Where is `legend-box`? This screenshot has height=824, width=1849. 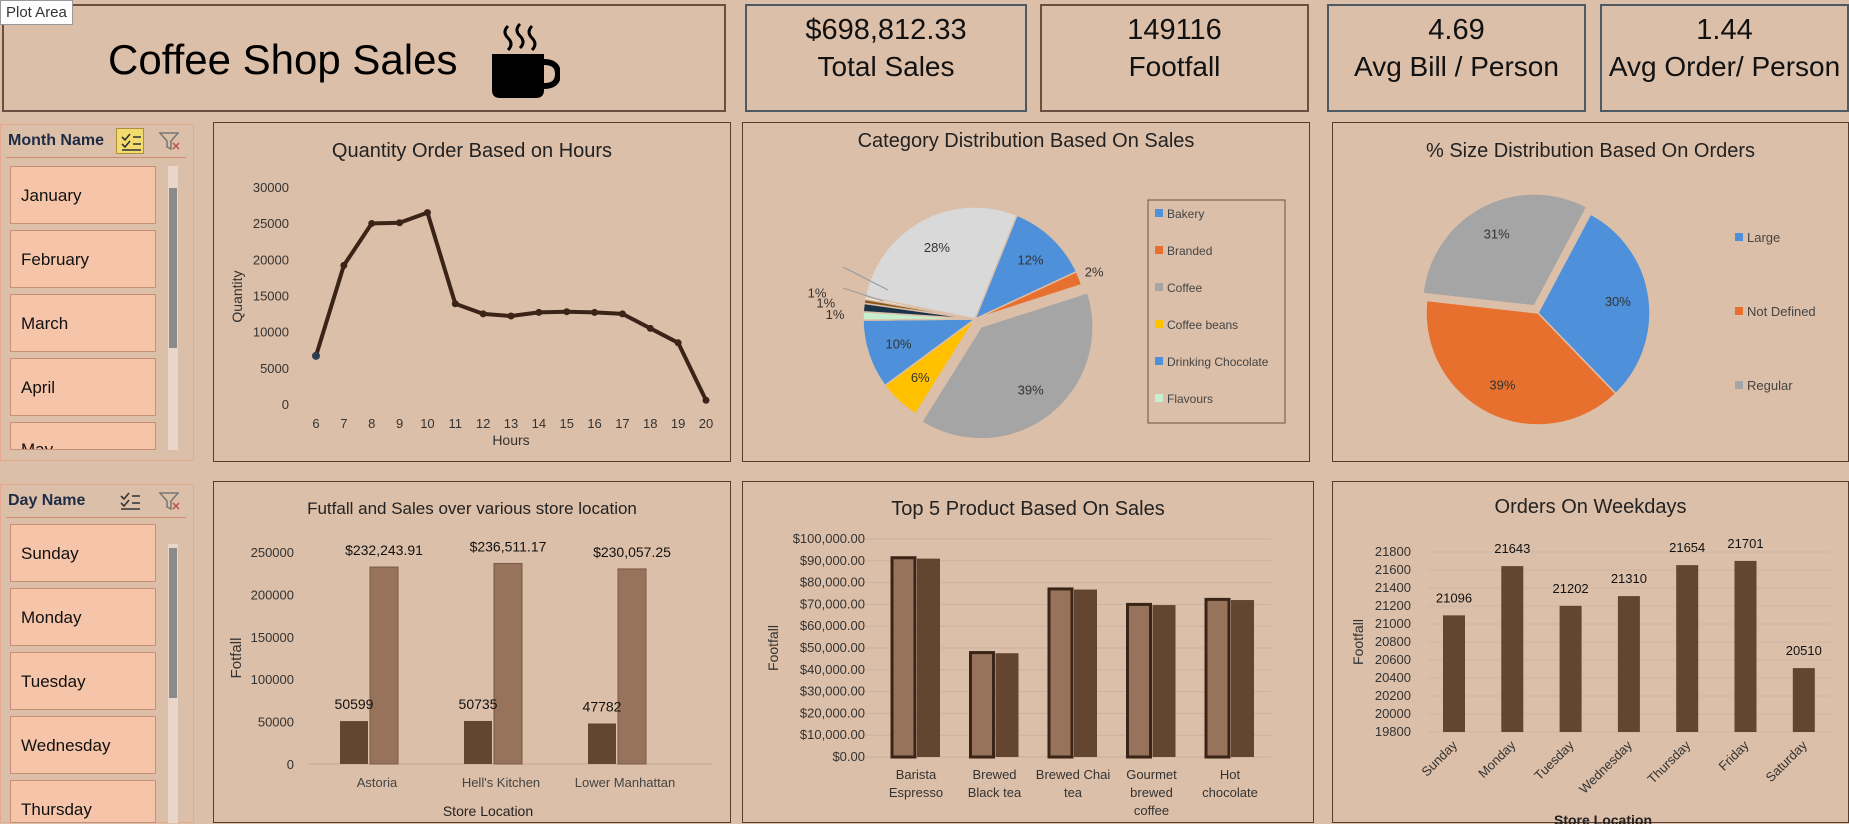 legend-box is located at coordinates (1216, 311).